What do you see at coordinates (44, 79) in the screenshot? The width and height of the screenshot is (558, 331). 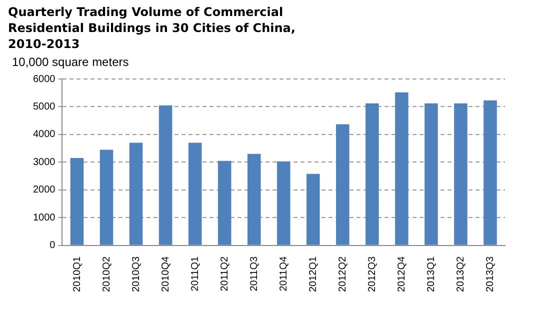 I see `y-tick-label: 6000` at bounding box center [44, 79].